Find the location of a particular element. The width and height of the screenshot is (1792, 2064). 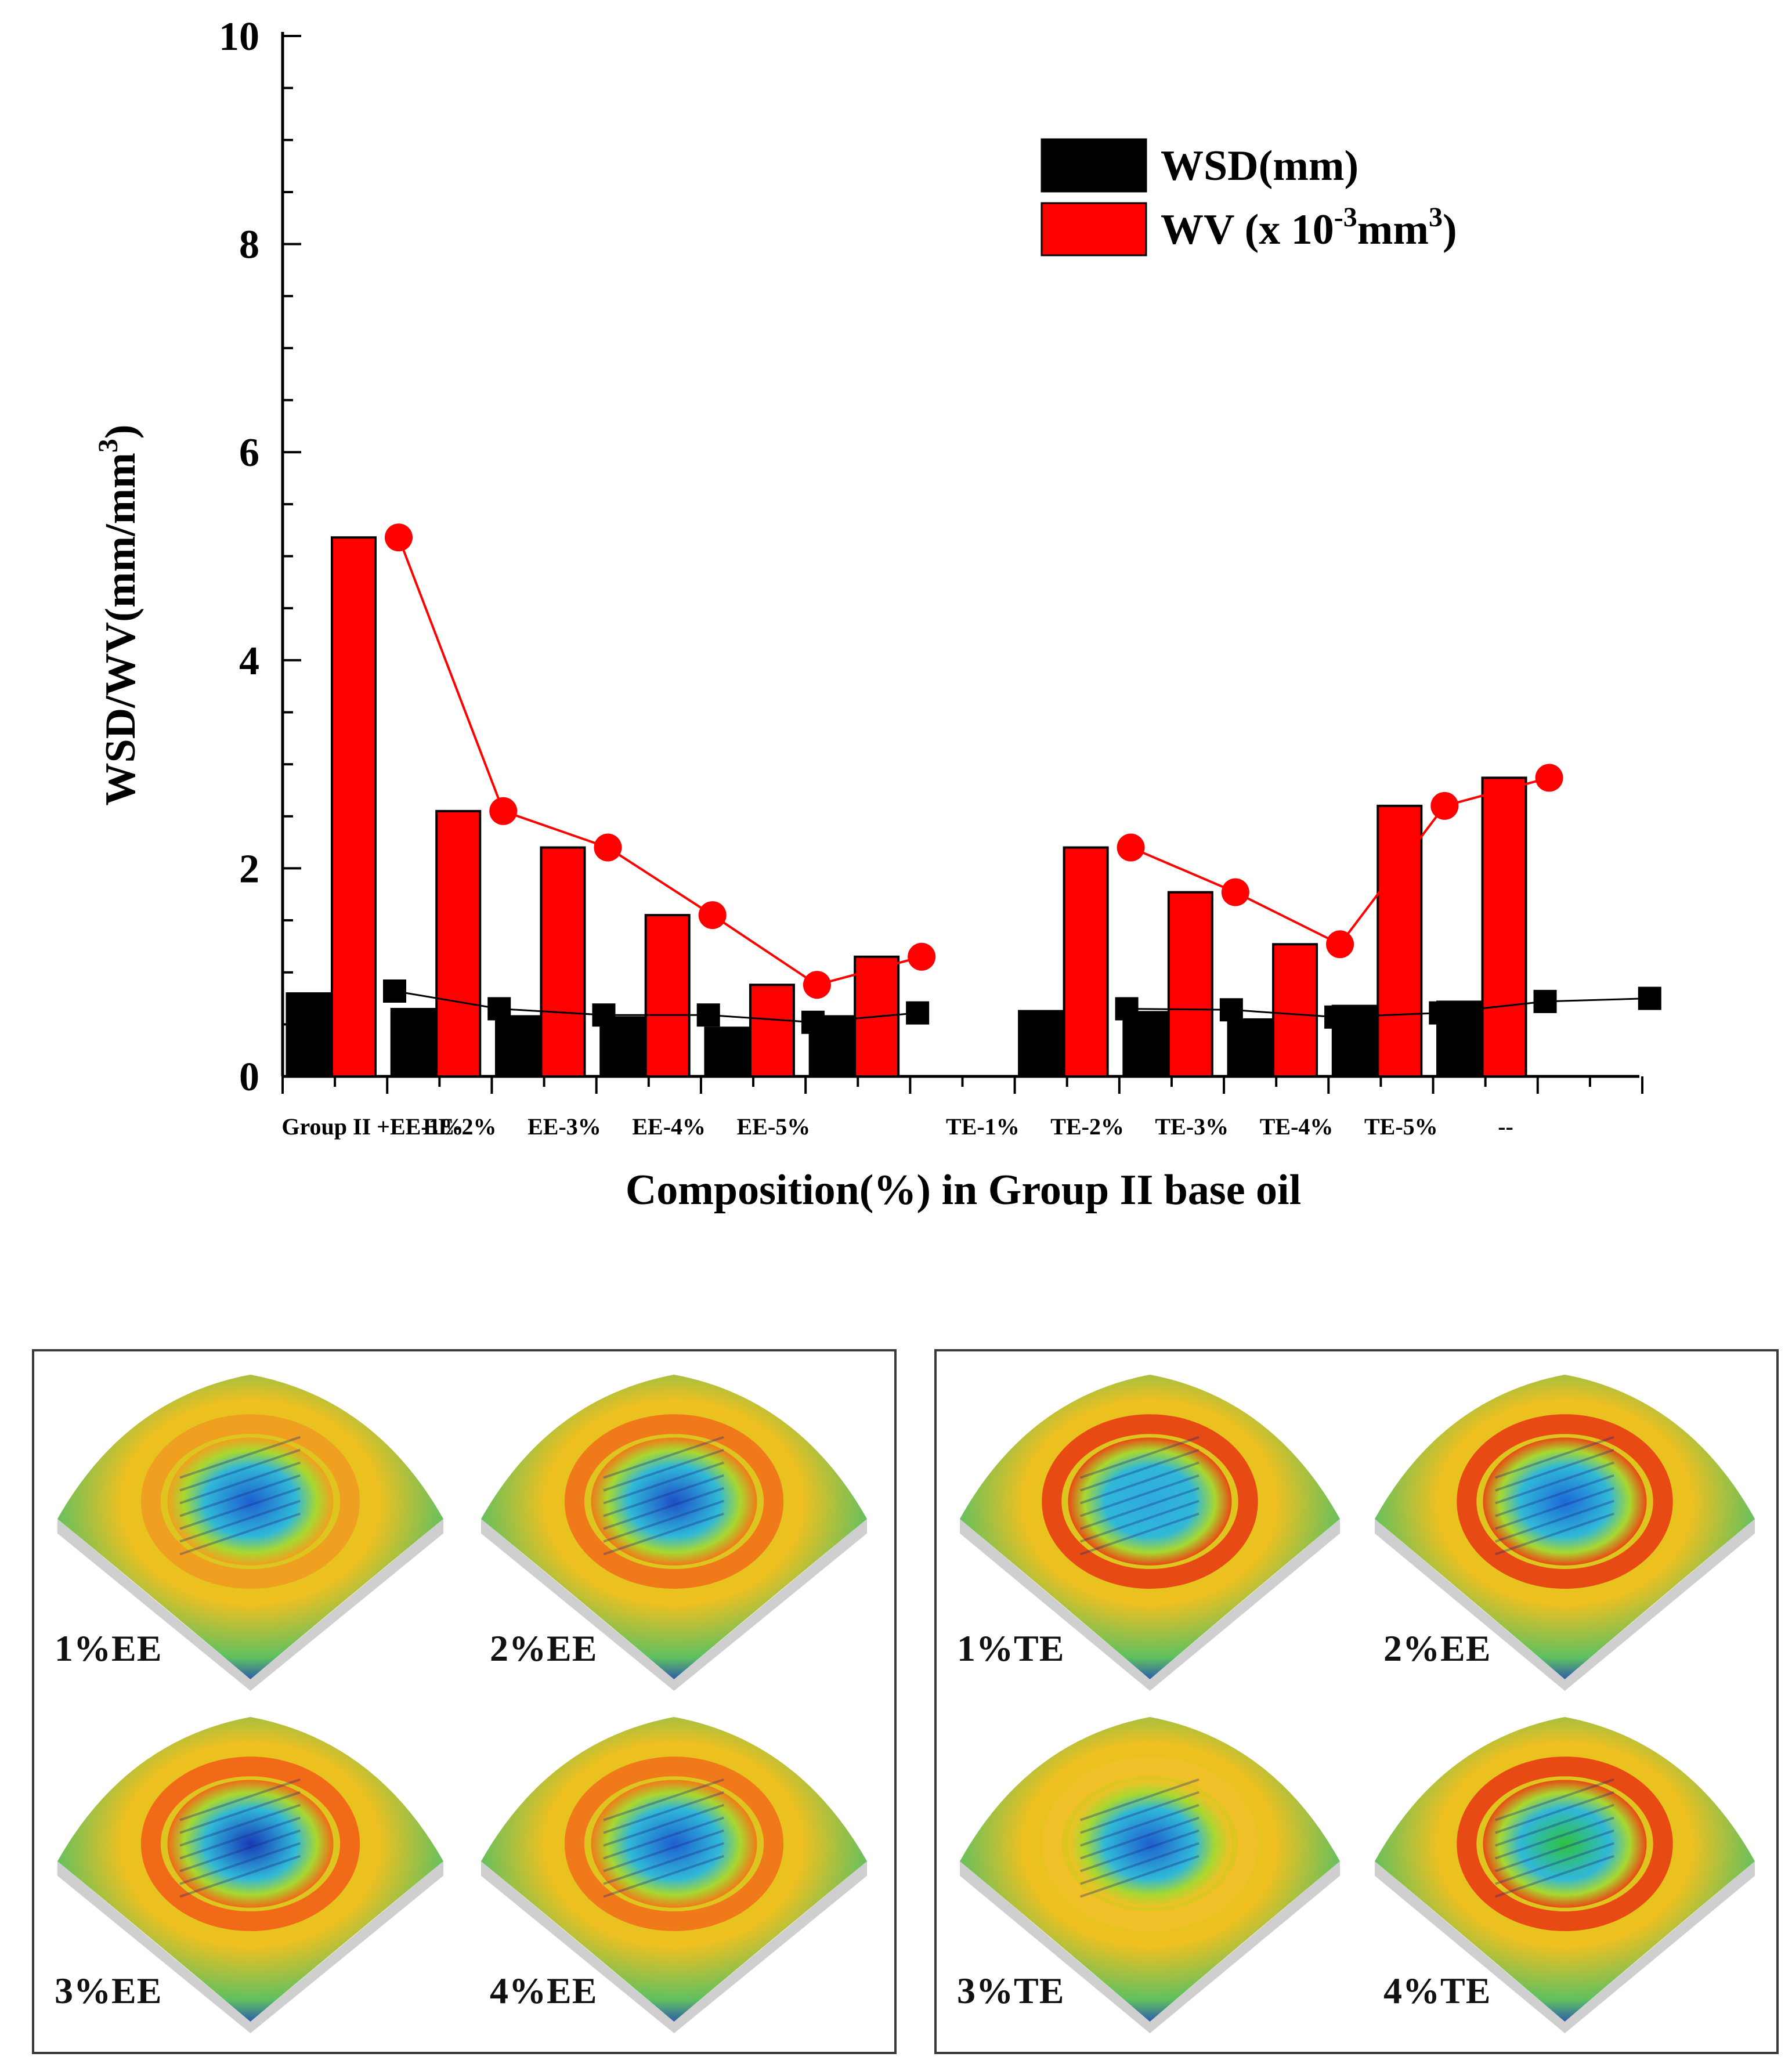

y-tick-label: 2 is located at coordinates (249, 869).